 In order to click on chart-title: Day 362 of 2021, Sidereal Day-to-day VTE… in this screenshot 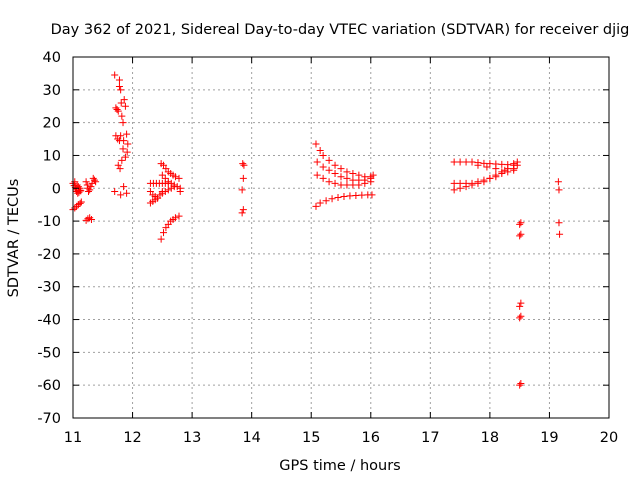, I will do `click(340, 30)`.